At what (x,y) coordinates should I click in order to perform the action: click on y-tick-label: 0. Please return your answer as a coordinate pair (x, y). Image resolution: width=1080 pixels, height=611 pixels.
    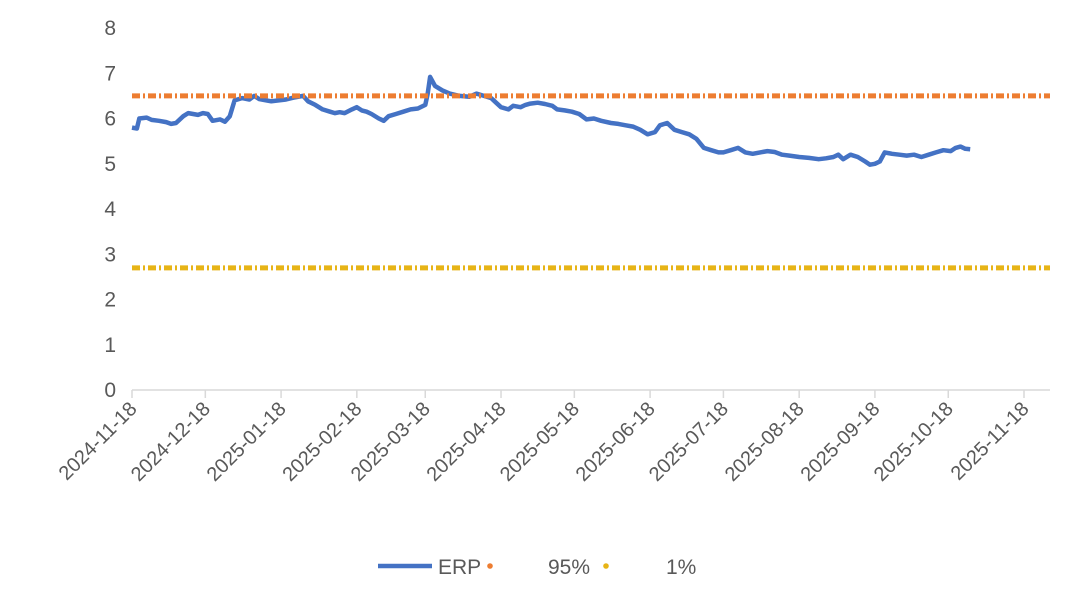
    Looking at the image, I should click on (110, 390).